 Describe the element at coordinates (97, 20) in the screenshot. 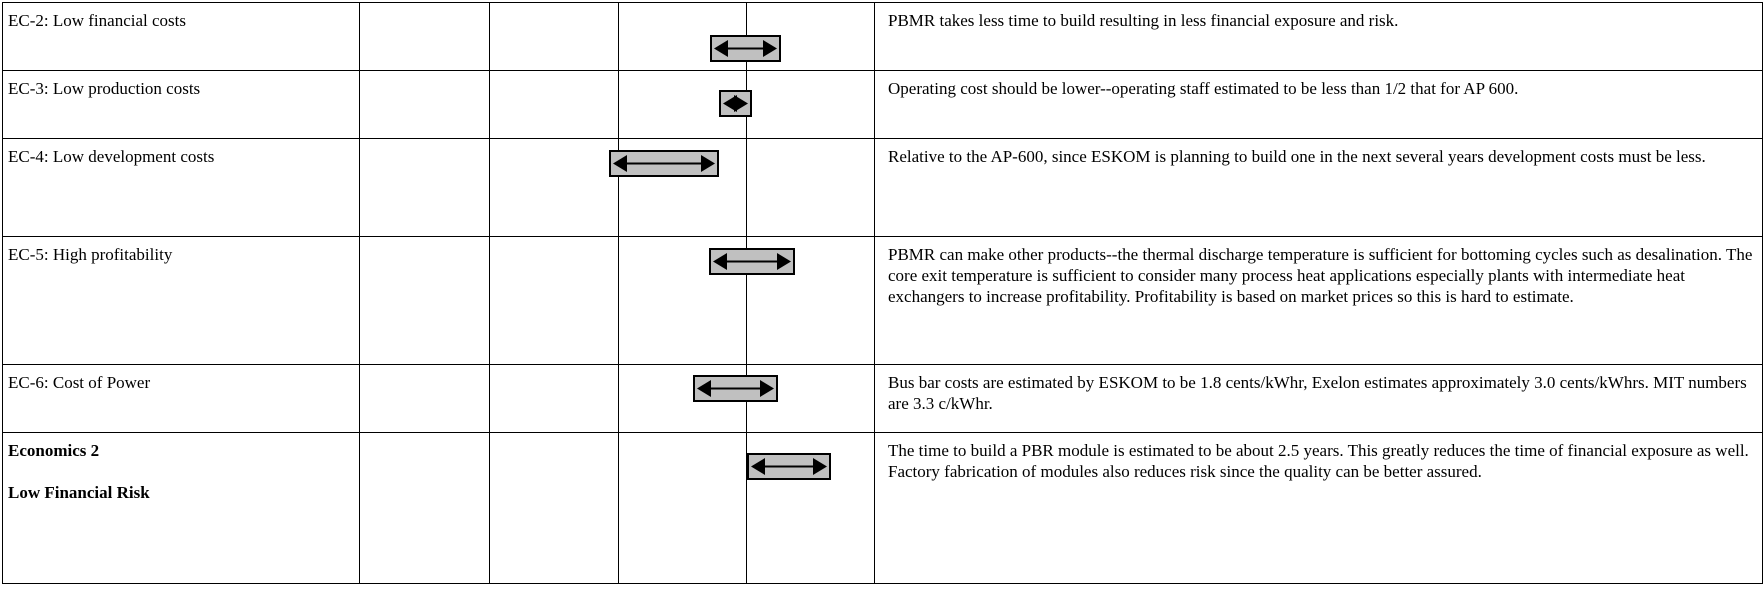

I see `row-label: EC-2: Low financial costs` at that location.